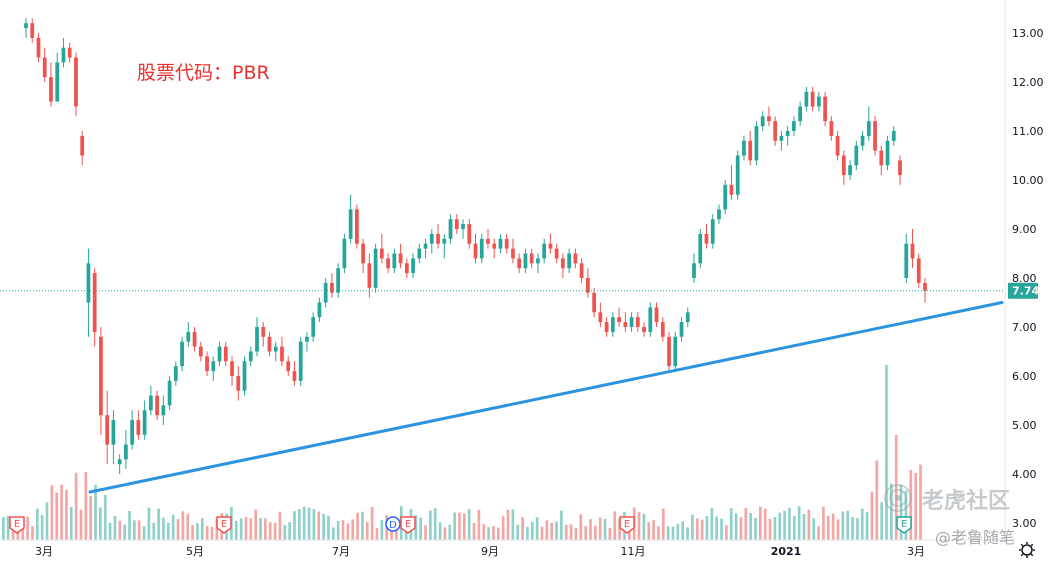  I want to click on gear-icon, so click(1027, 550).